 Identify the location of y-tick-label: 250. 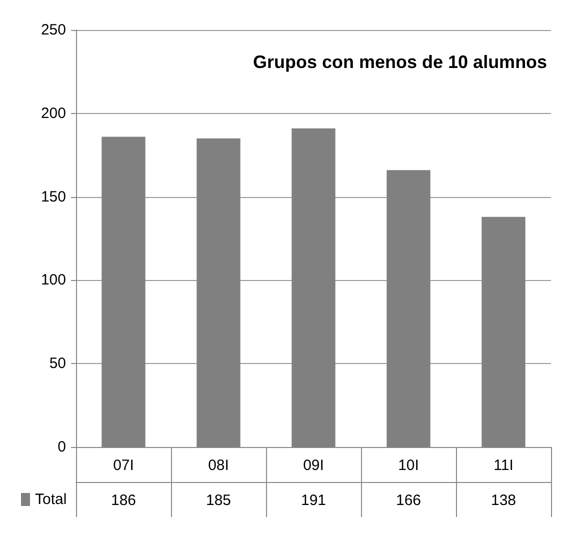
(53, 30).